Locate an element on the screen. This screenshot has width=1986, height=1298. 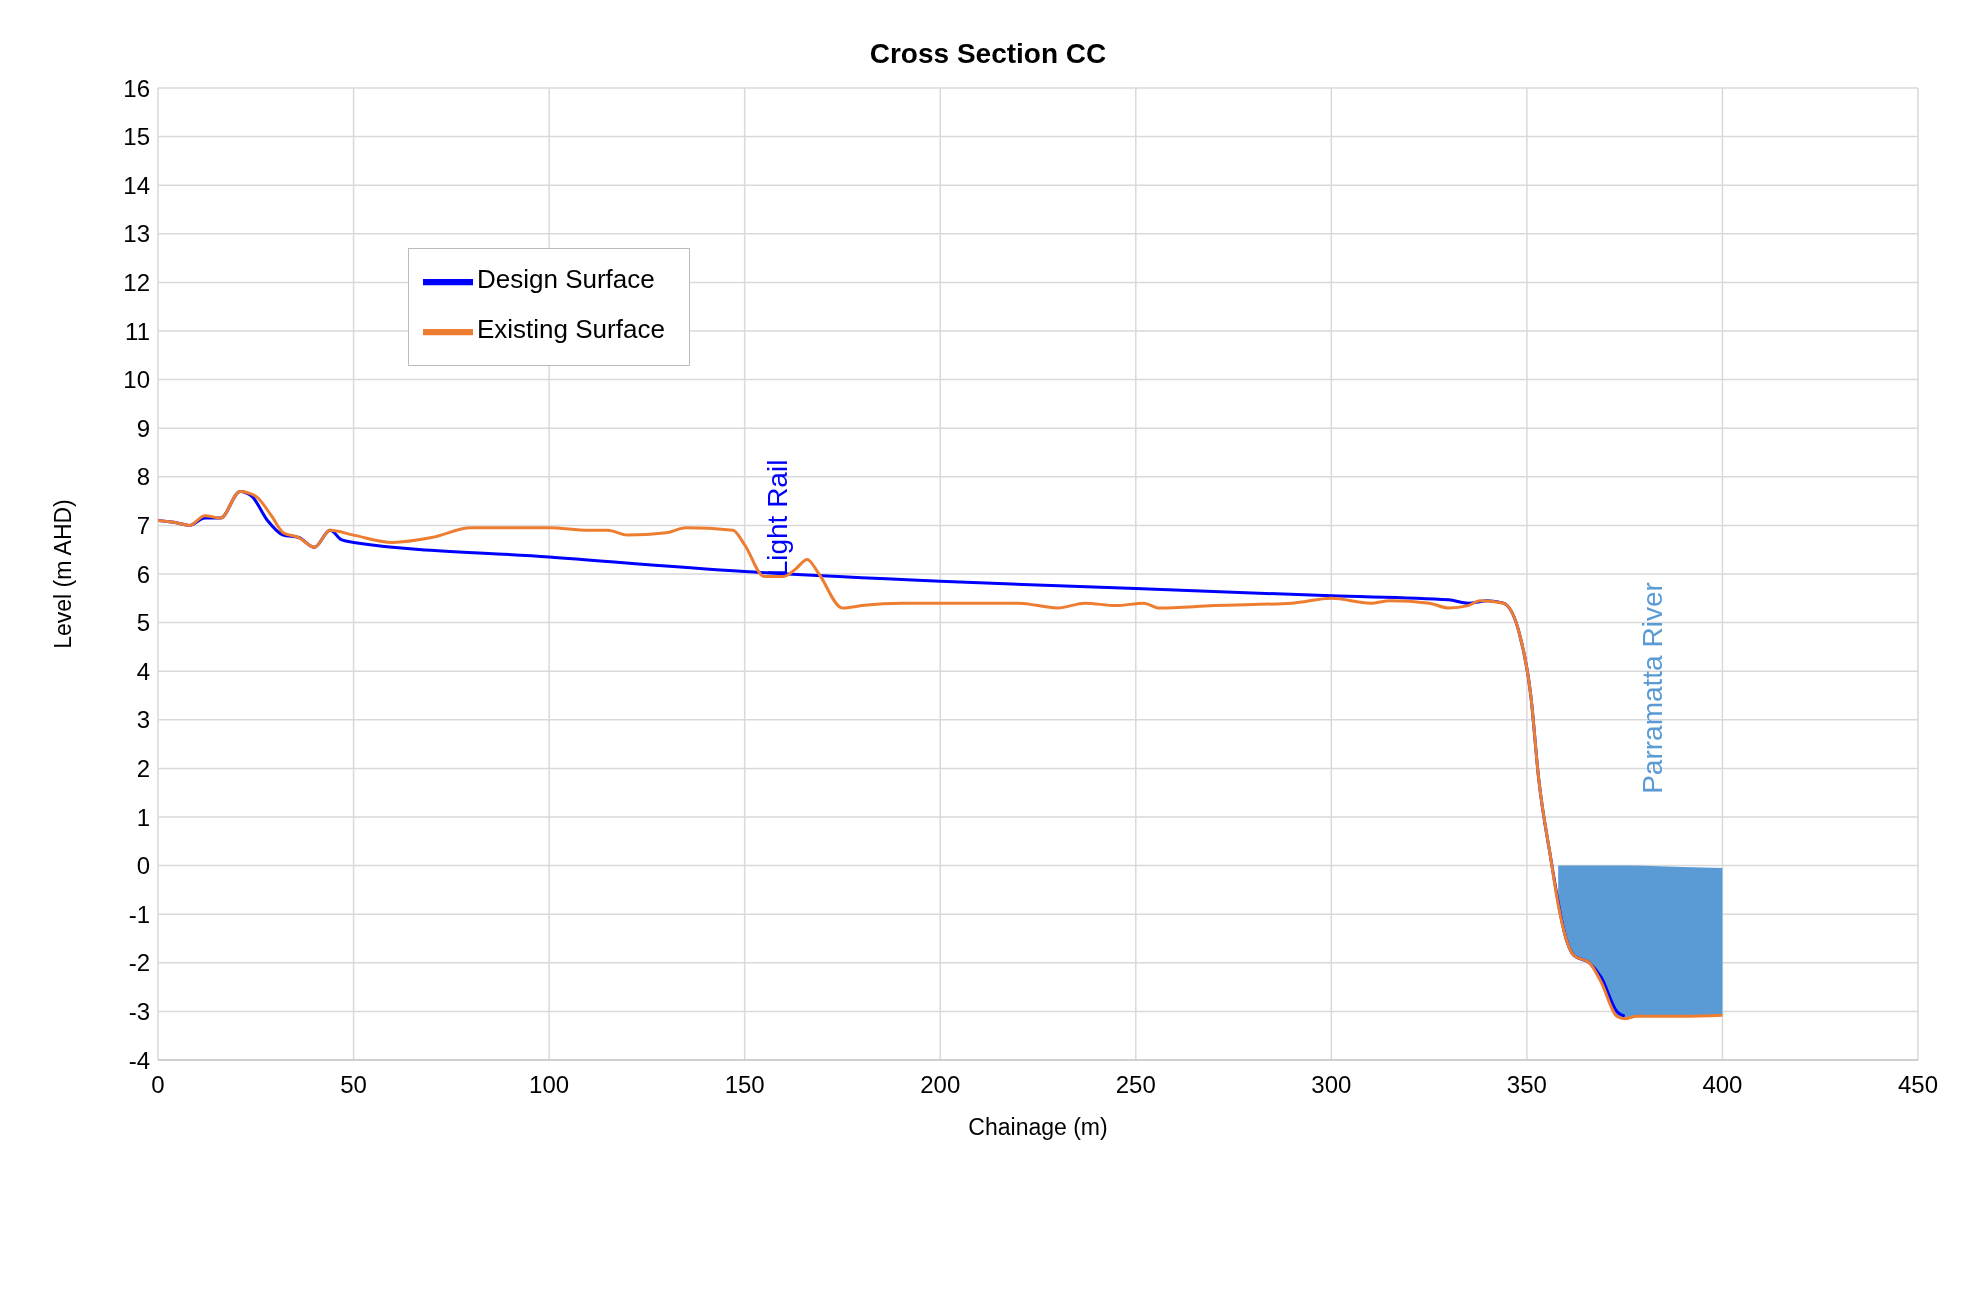
y-tick-label: 4 is located at coordinates (143, 671).